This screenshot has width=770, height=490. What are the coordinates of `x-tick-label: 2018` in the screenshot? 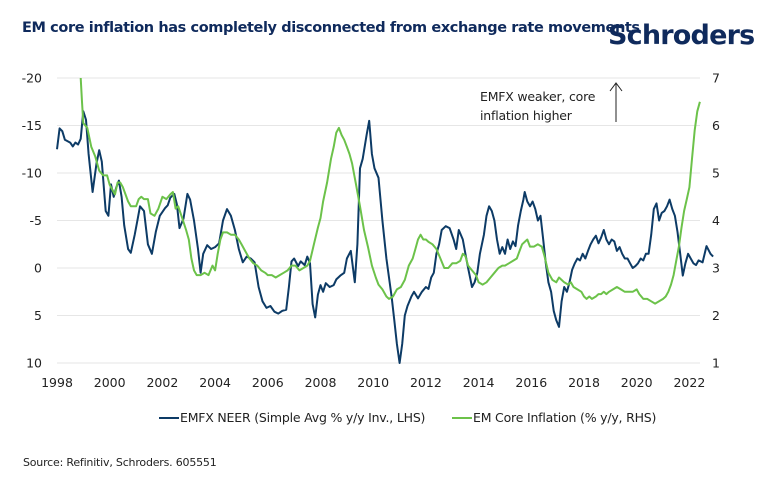 It's located at (584, 382).